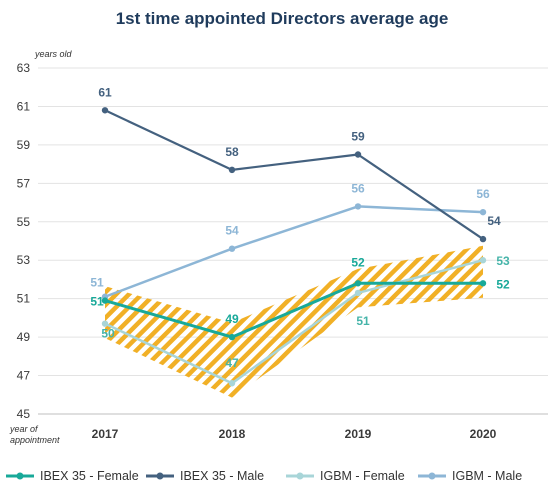 The width and height of the screenshot is (559, 491). Describe the element at coordinates (24, 337) in the screenshot. I see `y-tick-label: 49` at that location.